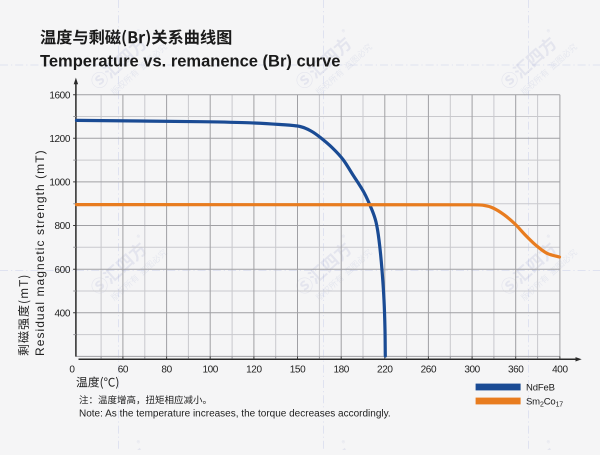 Image resolution: width=600 pixels, height=455 pixels. Describe the element at coordinates (540, 388) in the screenshot. I see `svg-text: NdFeB` at that location.